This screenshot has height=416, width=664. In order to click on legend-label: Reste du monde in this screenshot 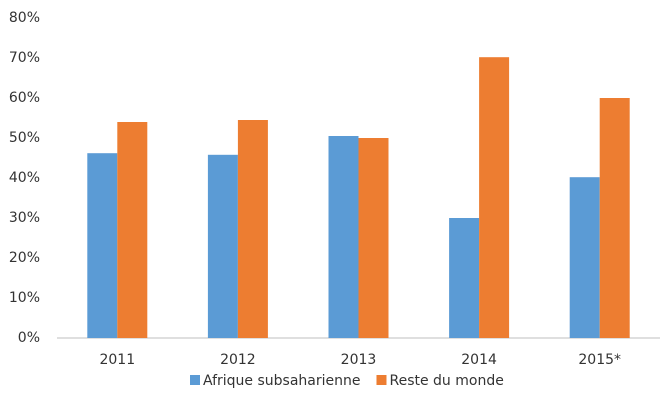, I will do `click(446, 381)`.